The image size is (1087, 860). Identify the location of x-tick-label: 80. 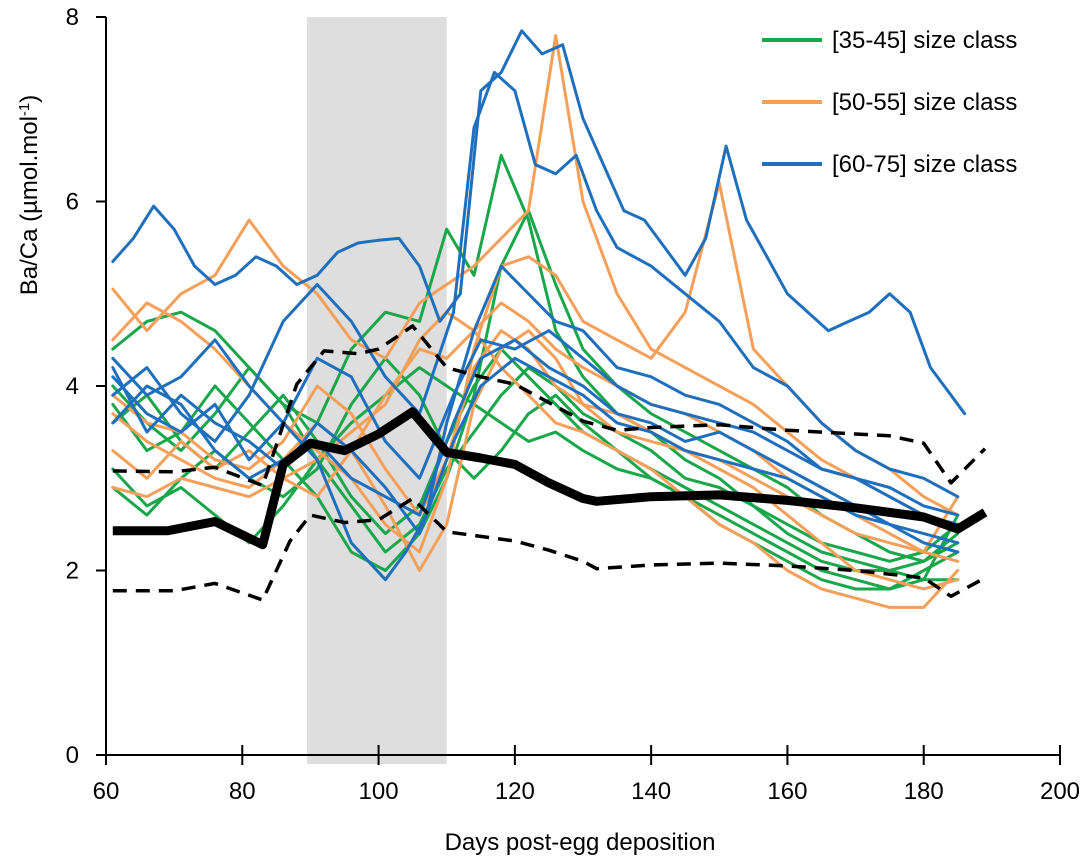
(242, 791).